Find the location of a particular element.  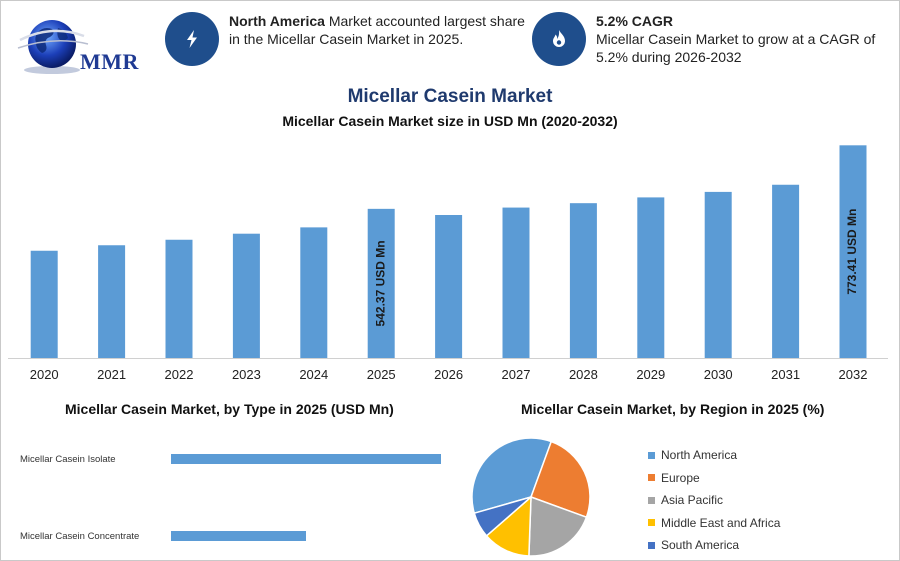

legend-item: Middle East and Africa is located at coordinates (714, 523).